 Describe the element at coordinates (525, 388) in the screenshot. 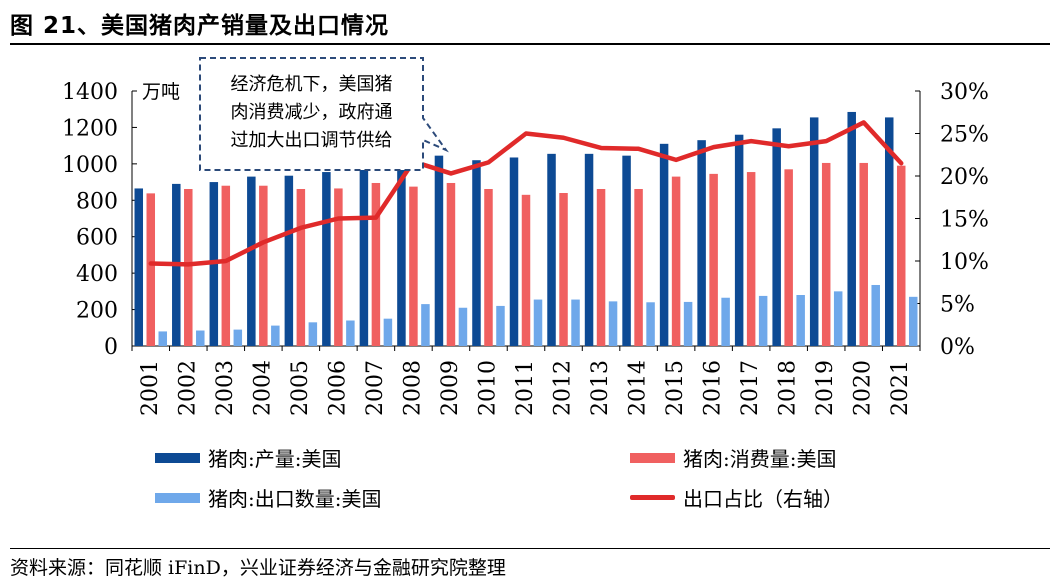

I see `x-tick-label: 2011` at that location.